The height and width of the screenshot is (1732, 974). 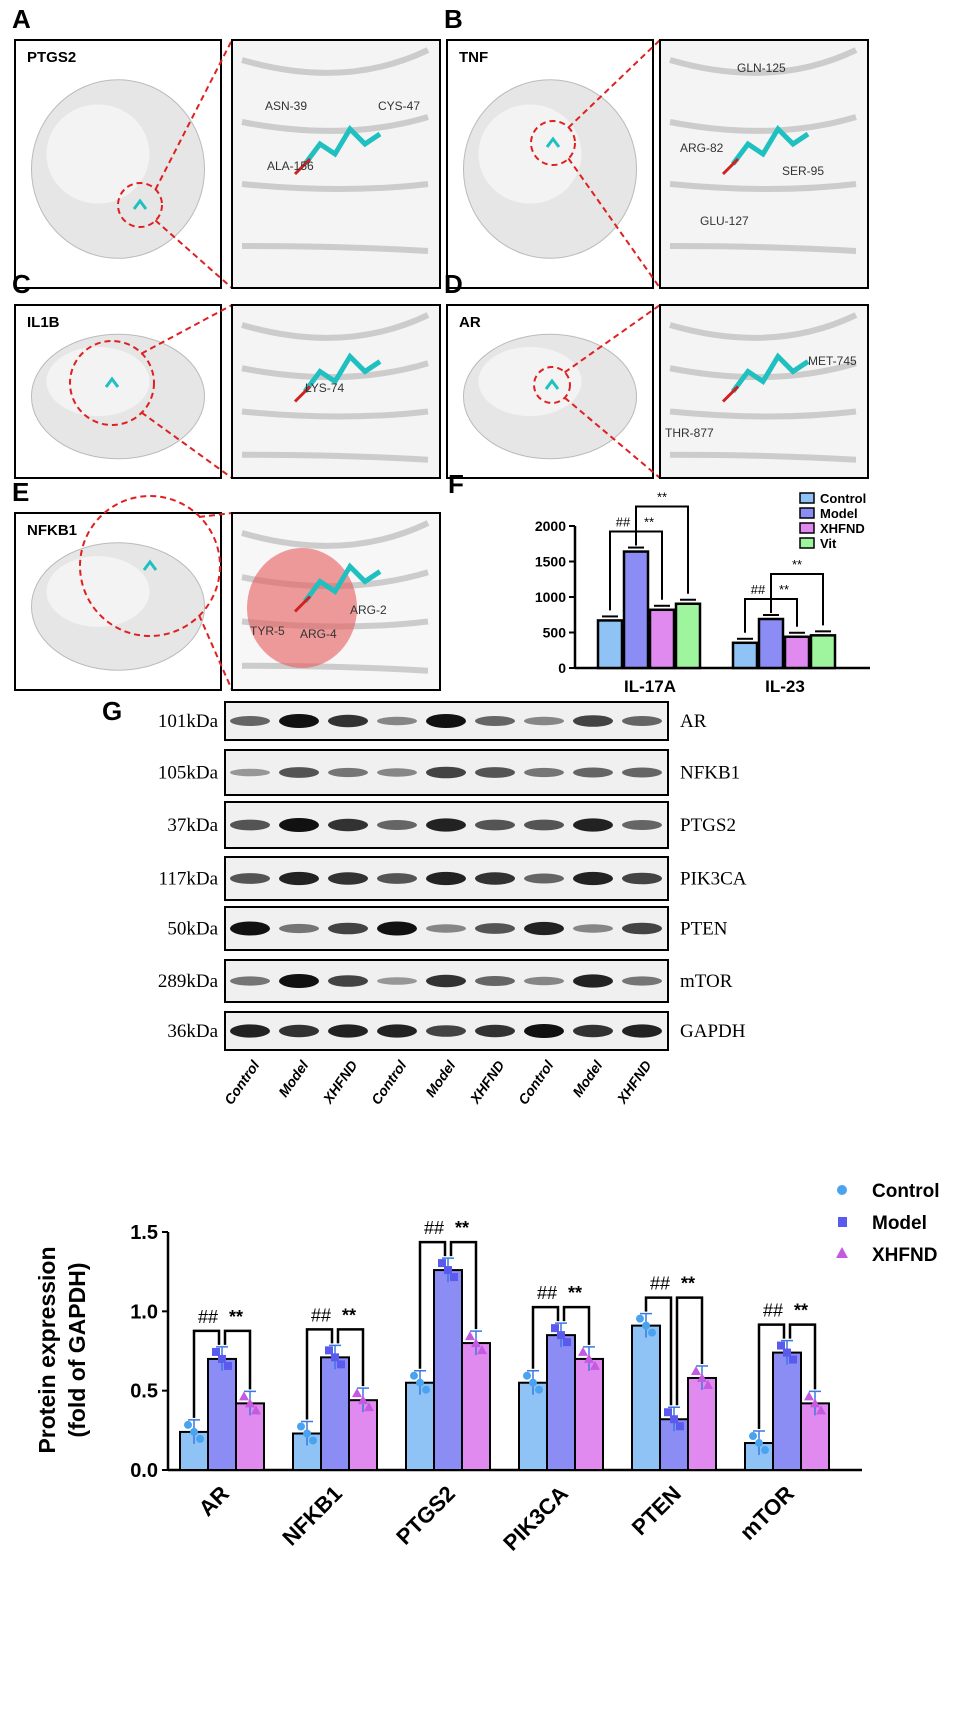 I want to click on protein-label: PTEN, so click(x=704, y=929).